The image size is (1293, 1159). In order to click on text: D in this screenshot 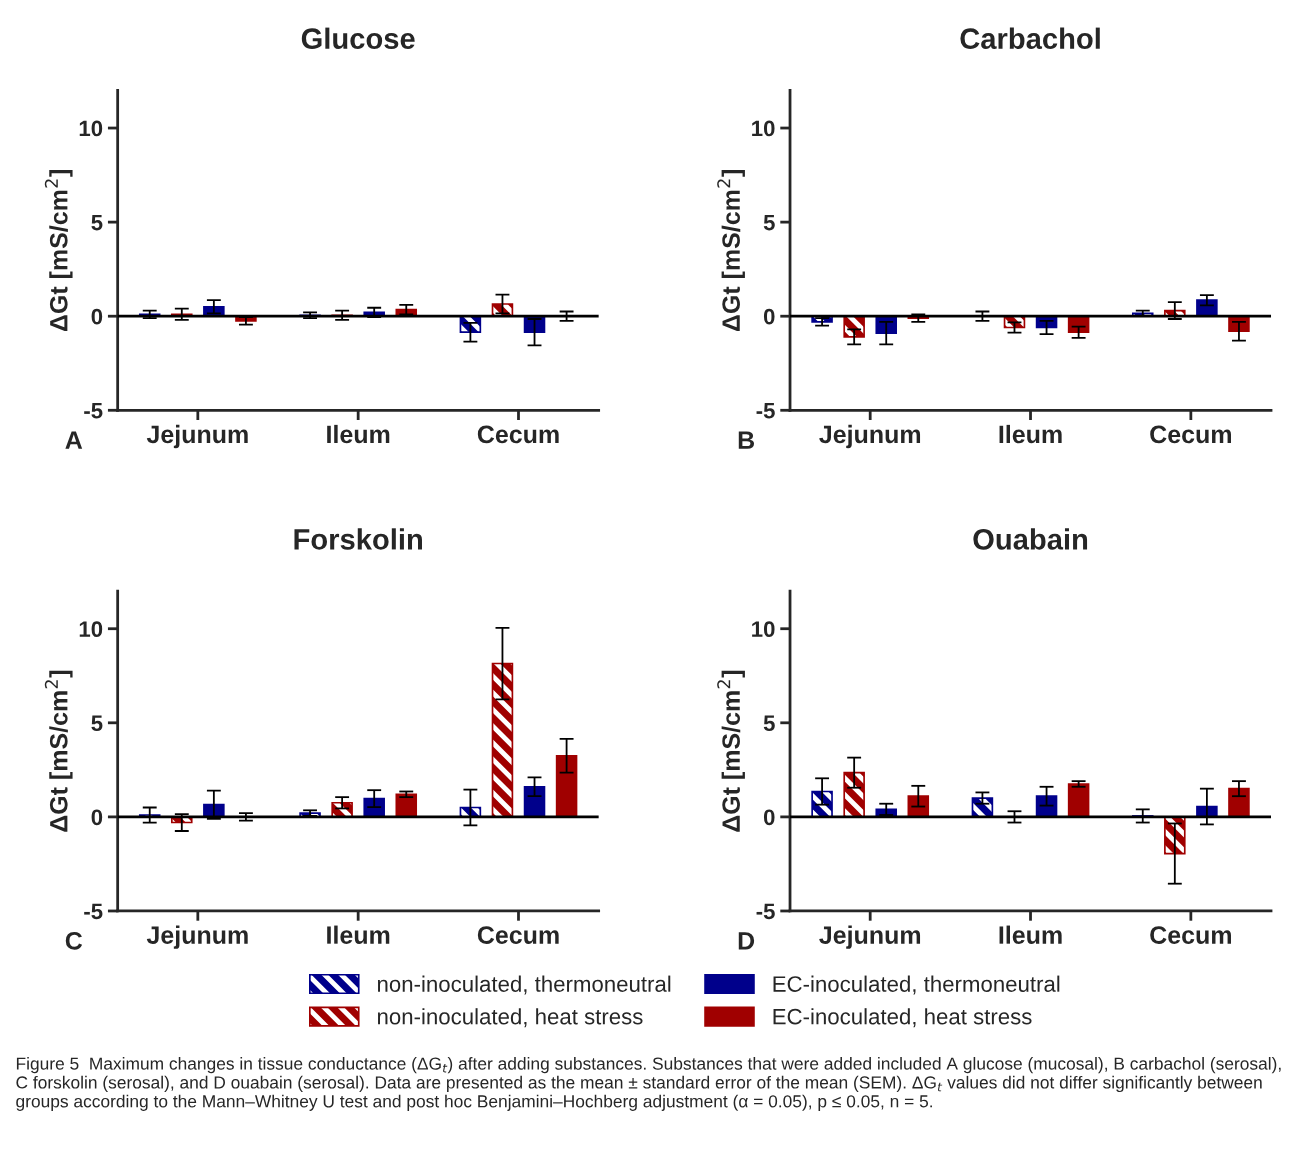, I will do `click(746, 941)`.